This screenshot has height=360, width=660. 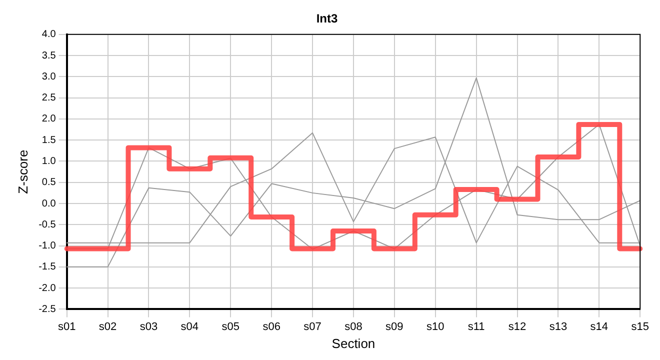 What do you see at coordinates (395, 326) in the screenshot?
I see `x-tick-label: s09` at bounding box center [395, 326].